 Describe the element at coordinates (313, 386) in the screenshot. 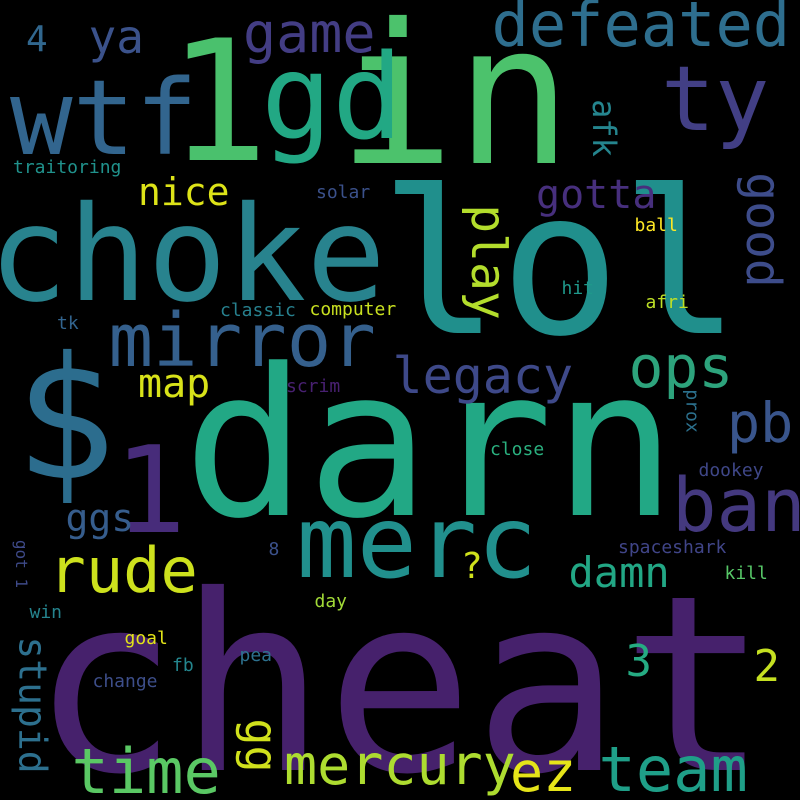

I see `word-scrim: scrim` at that location.